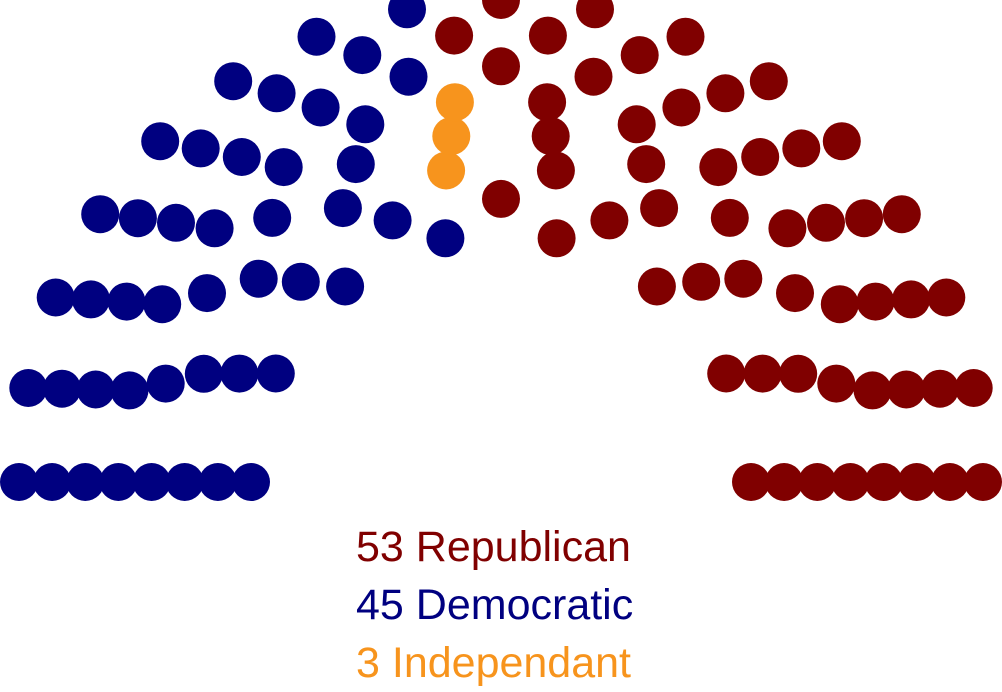 The width and height of the screenshot is (1002, 692). What do you see at coordinates (523, 547) in the screenshot?
I see `legend-republican-label: Republican` at bounding box center [523, 547].